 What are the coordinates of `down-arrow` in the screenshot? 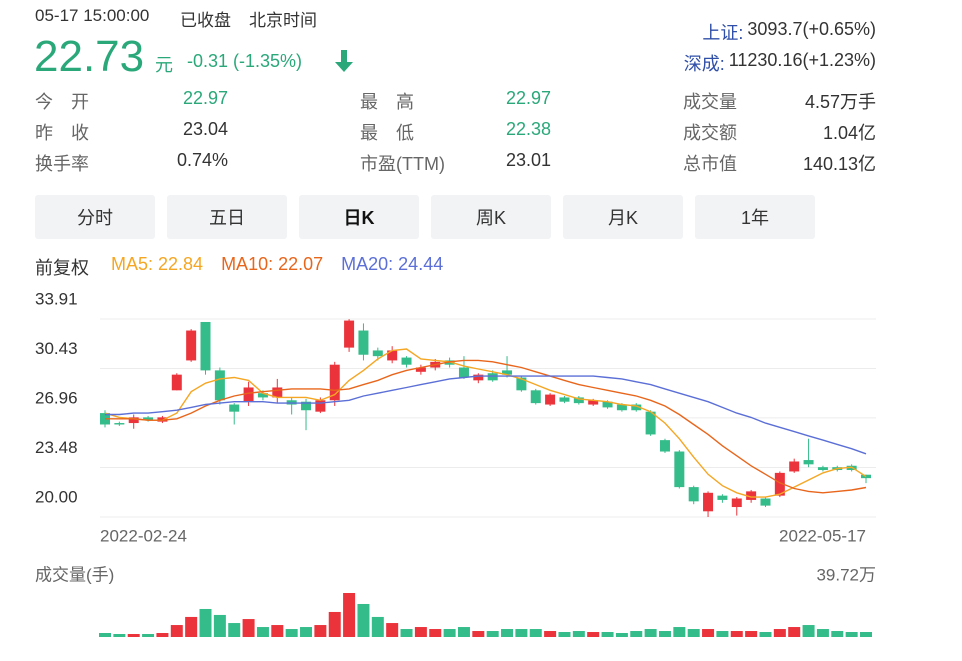 It's located at (344, 61).